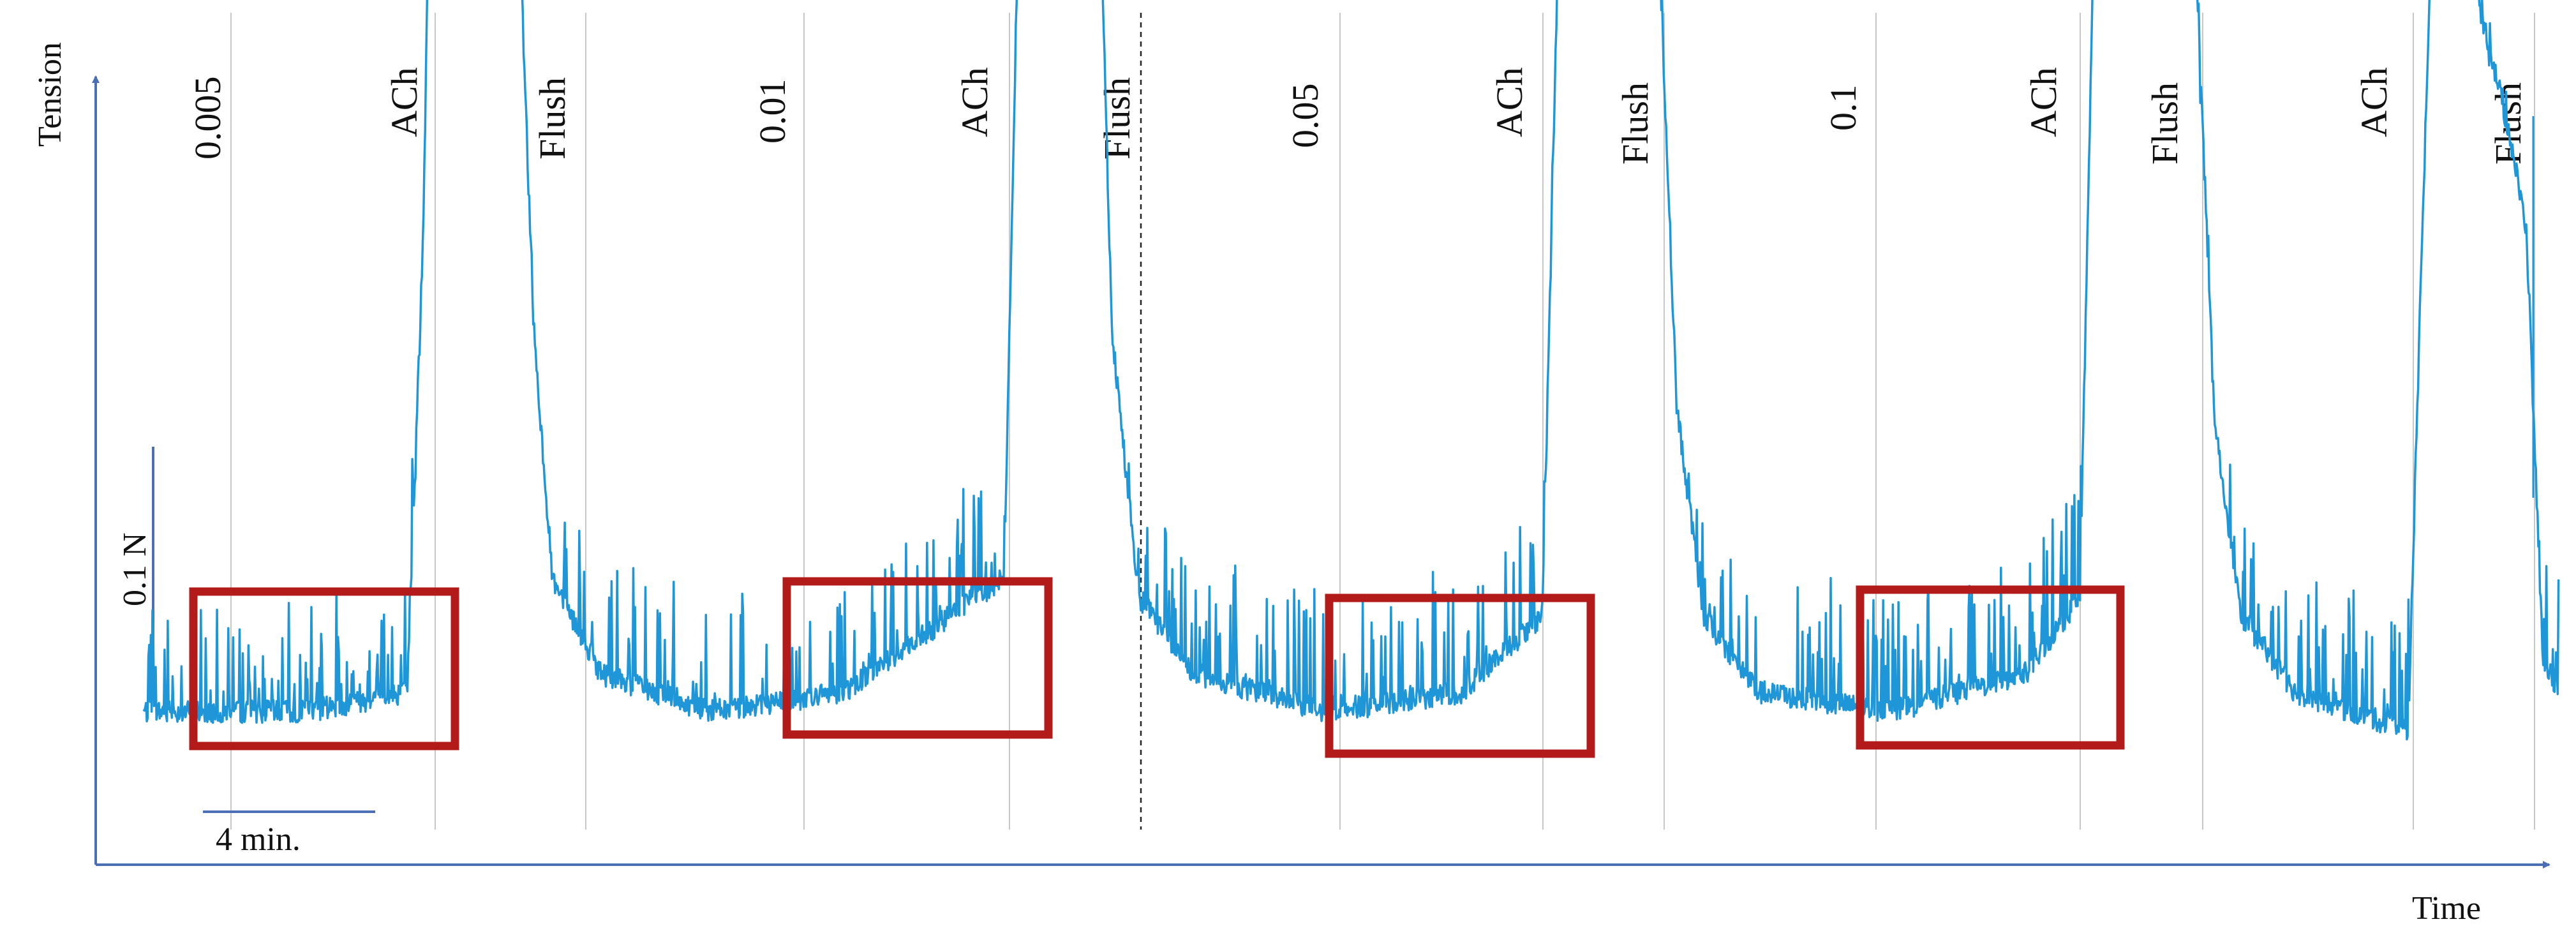 This screenshot has width=2576, height=933. What do you see at coordinates (135, 569) in the screenshot?
I see `vertical-scale-label: 0.1 N` at bounding box center [135, 569].